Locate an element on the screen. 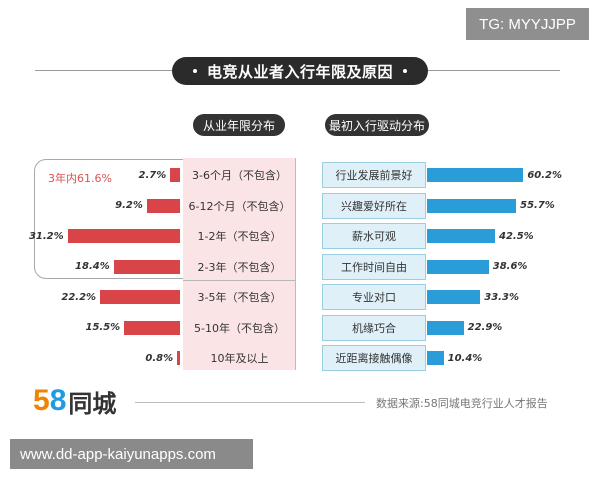 This screenshot has height=480, width=600. logo-text: 同城 is located at coordinates (92, 403).